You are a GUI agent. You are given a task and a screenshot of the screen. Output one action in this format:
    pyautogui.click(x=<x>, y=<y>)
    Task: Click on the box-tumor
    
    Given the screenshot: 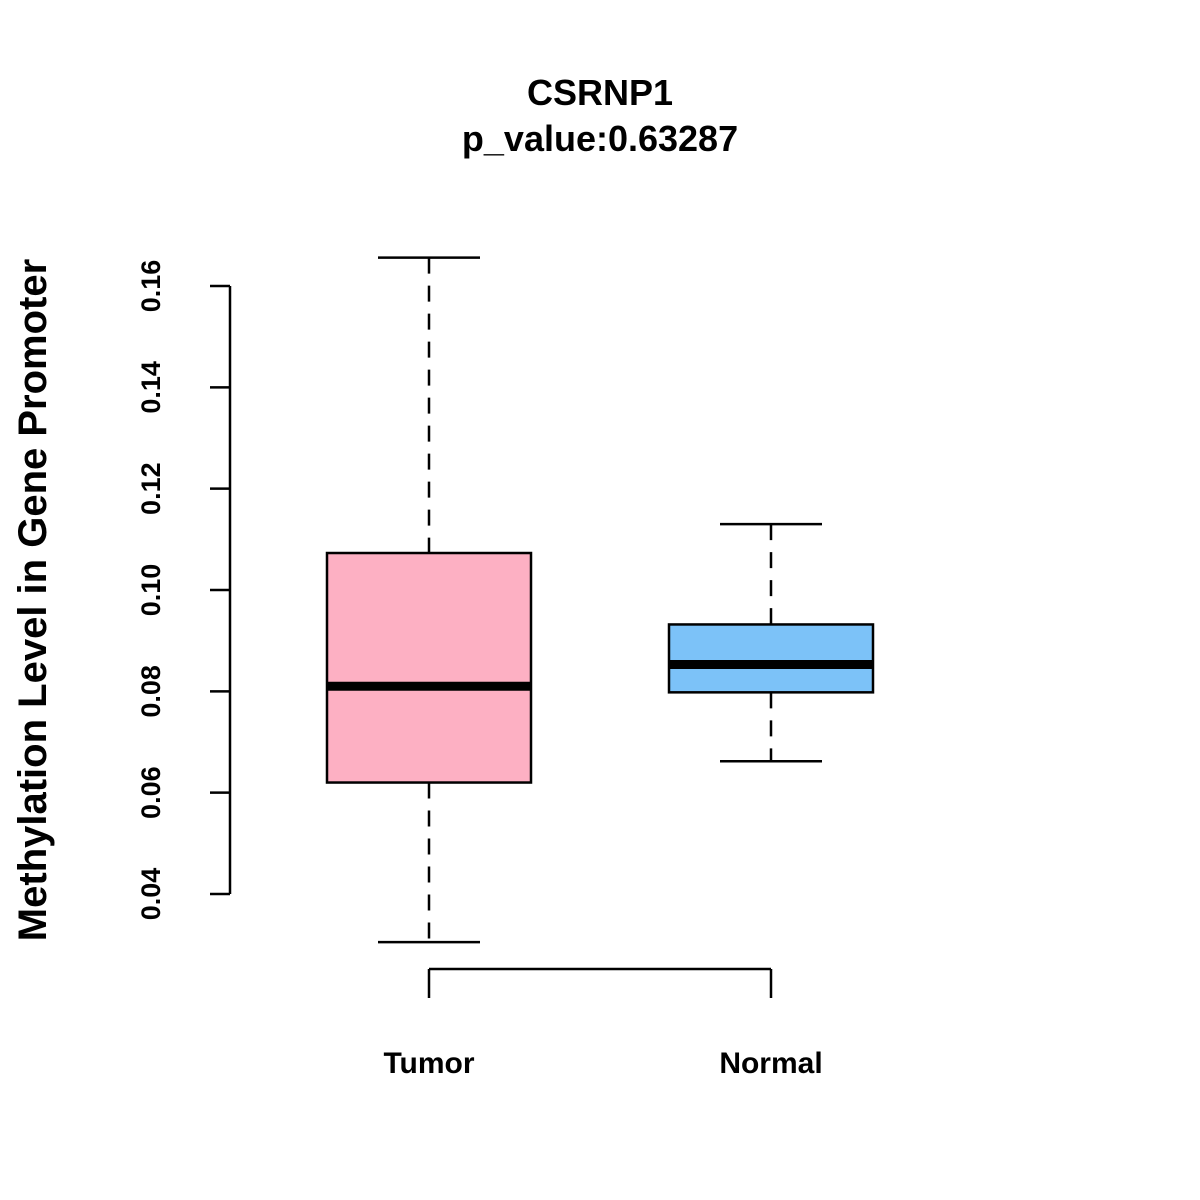 What is the action you would take?
    pyautogui.click(x=429, y=600)
    